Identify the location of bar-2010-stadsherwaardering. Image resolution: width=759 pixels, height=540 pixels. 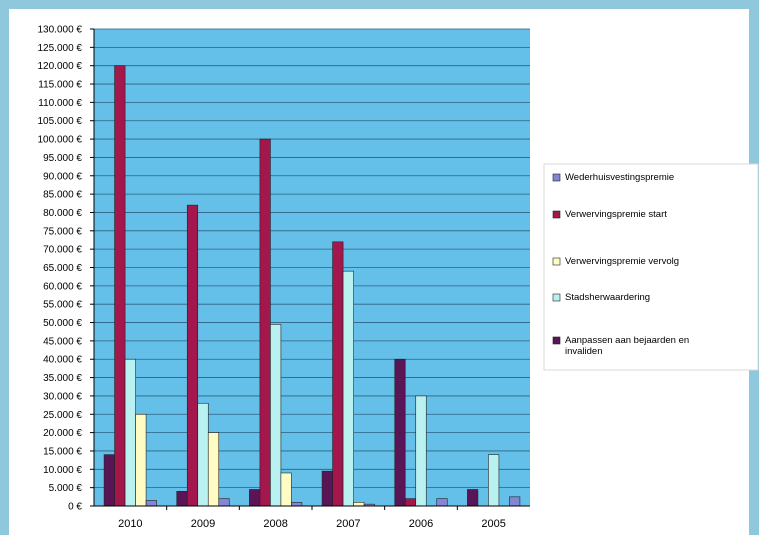
(130, 432).